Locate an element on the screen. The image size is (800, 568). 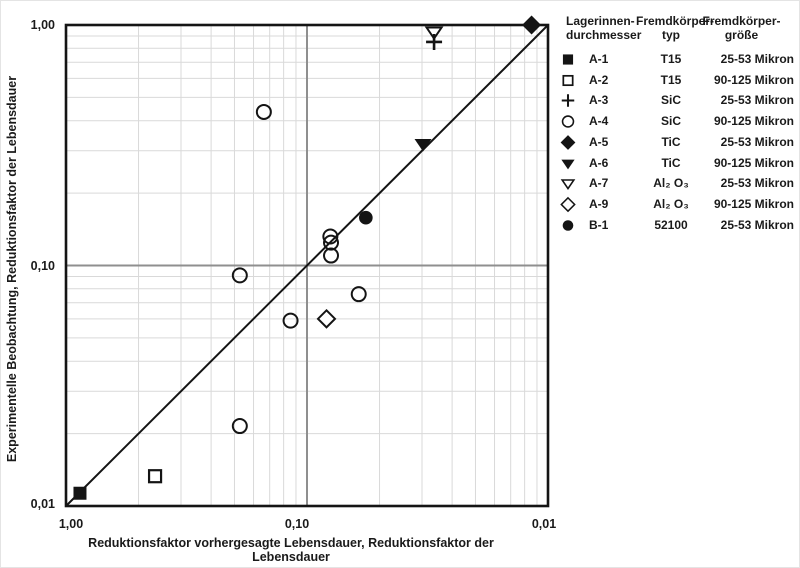
legend-name: A-5 is located at coordinates (599, 141).